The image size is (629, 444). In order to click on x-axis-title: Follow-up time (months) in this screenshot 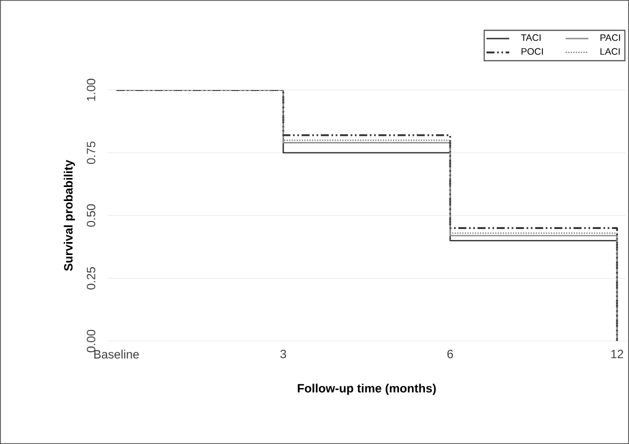, I will do `click(367, 389)`.